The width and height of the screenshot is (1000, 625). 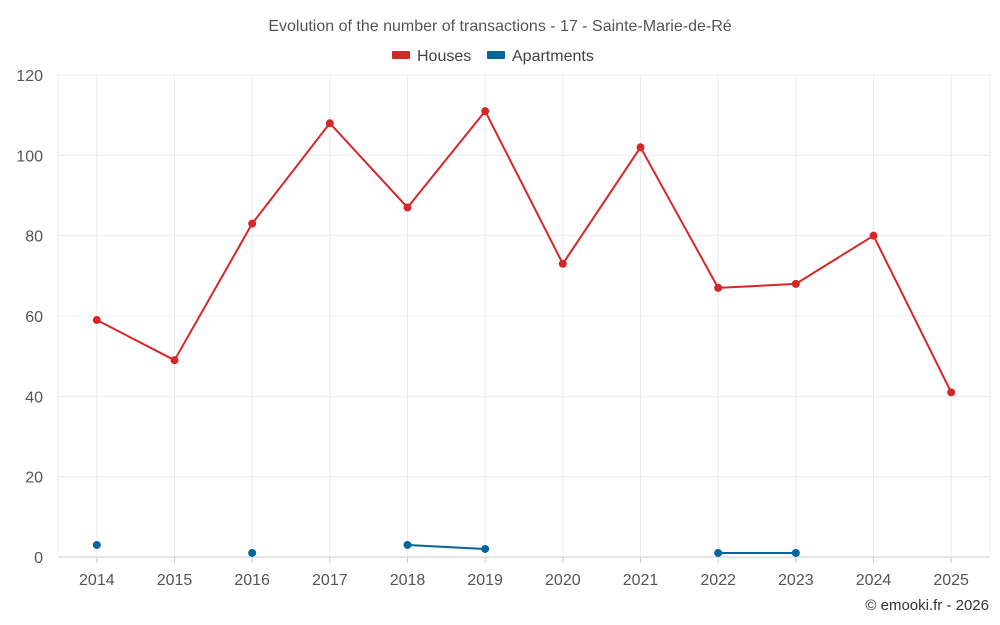 I want to click on y-axis: 0 20 40 60 80 100 120, so click(x=29, y=317).